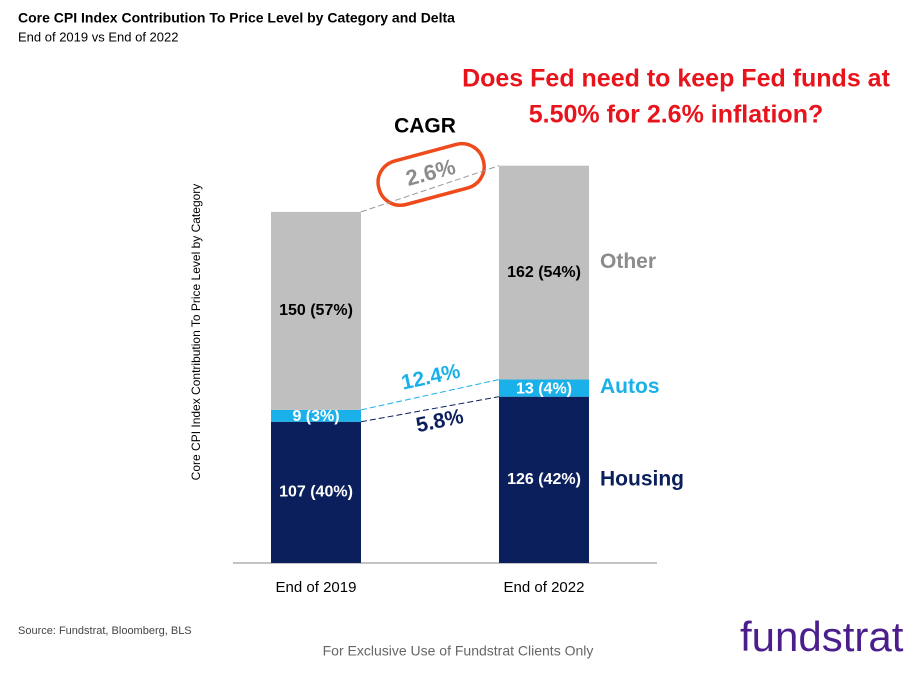 The height and width of the screenshot is (674, 922). What do you see at coordinates (642, 478) in the screenshot?
I see `series-label: Housing` at bounding box center [642, 478].